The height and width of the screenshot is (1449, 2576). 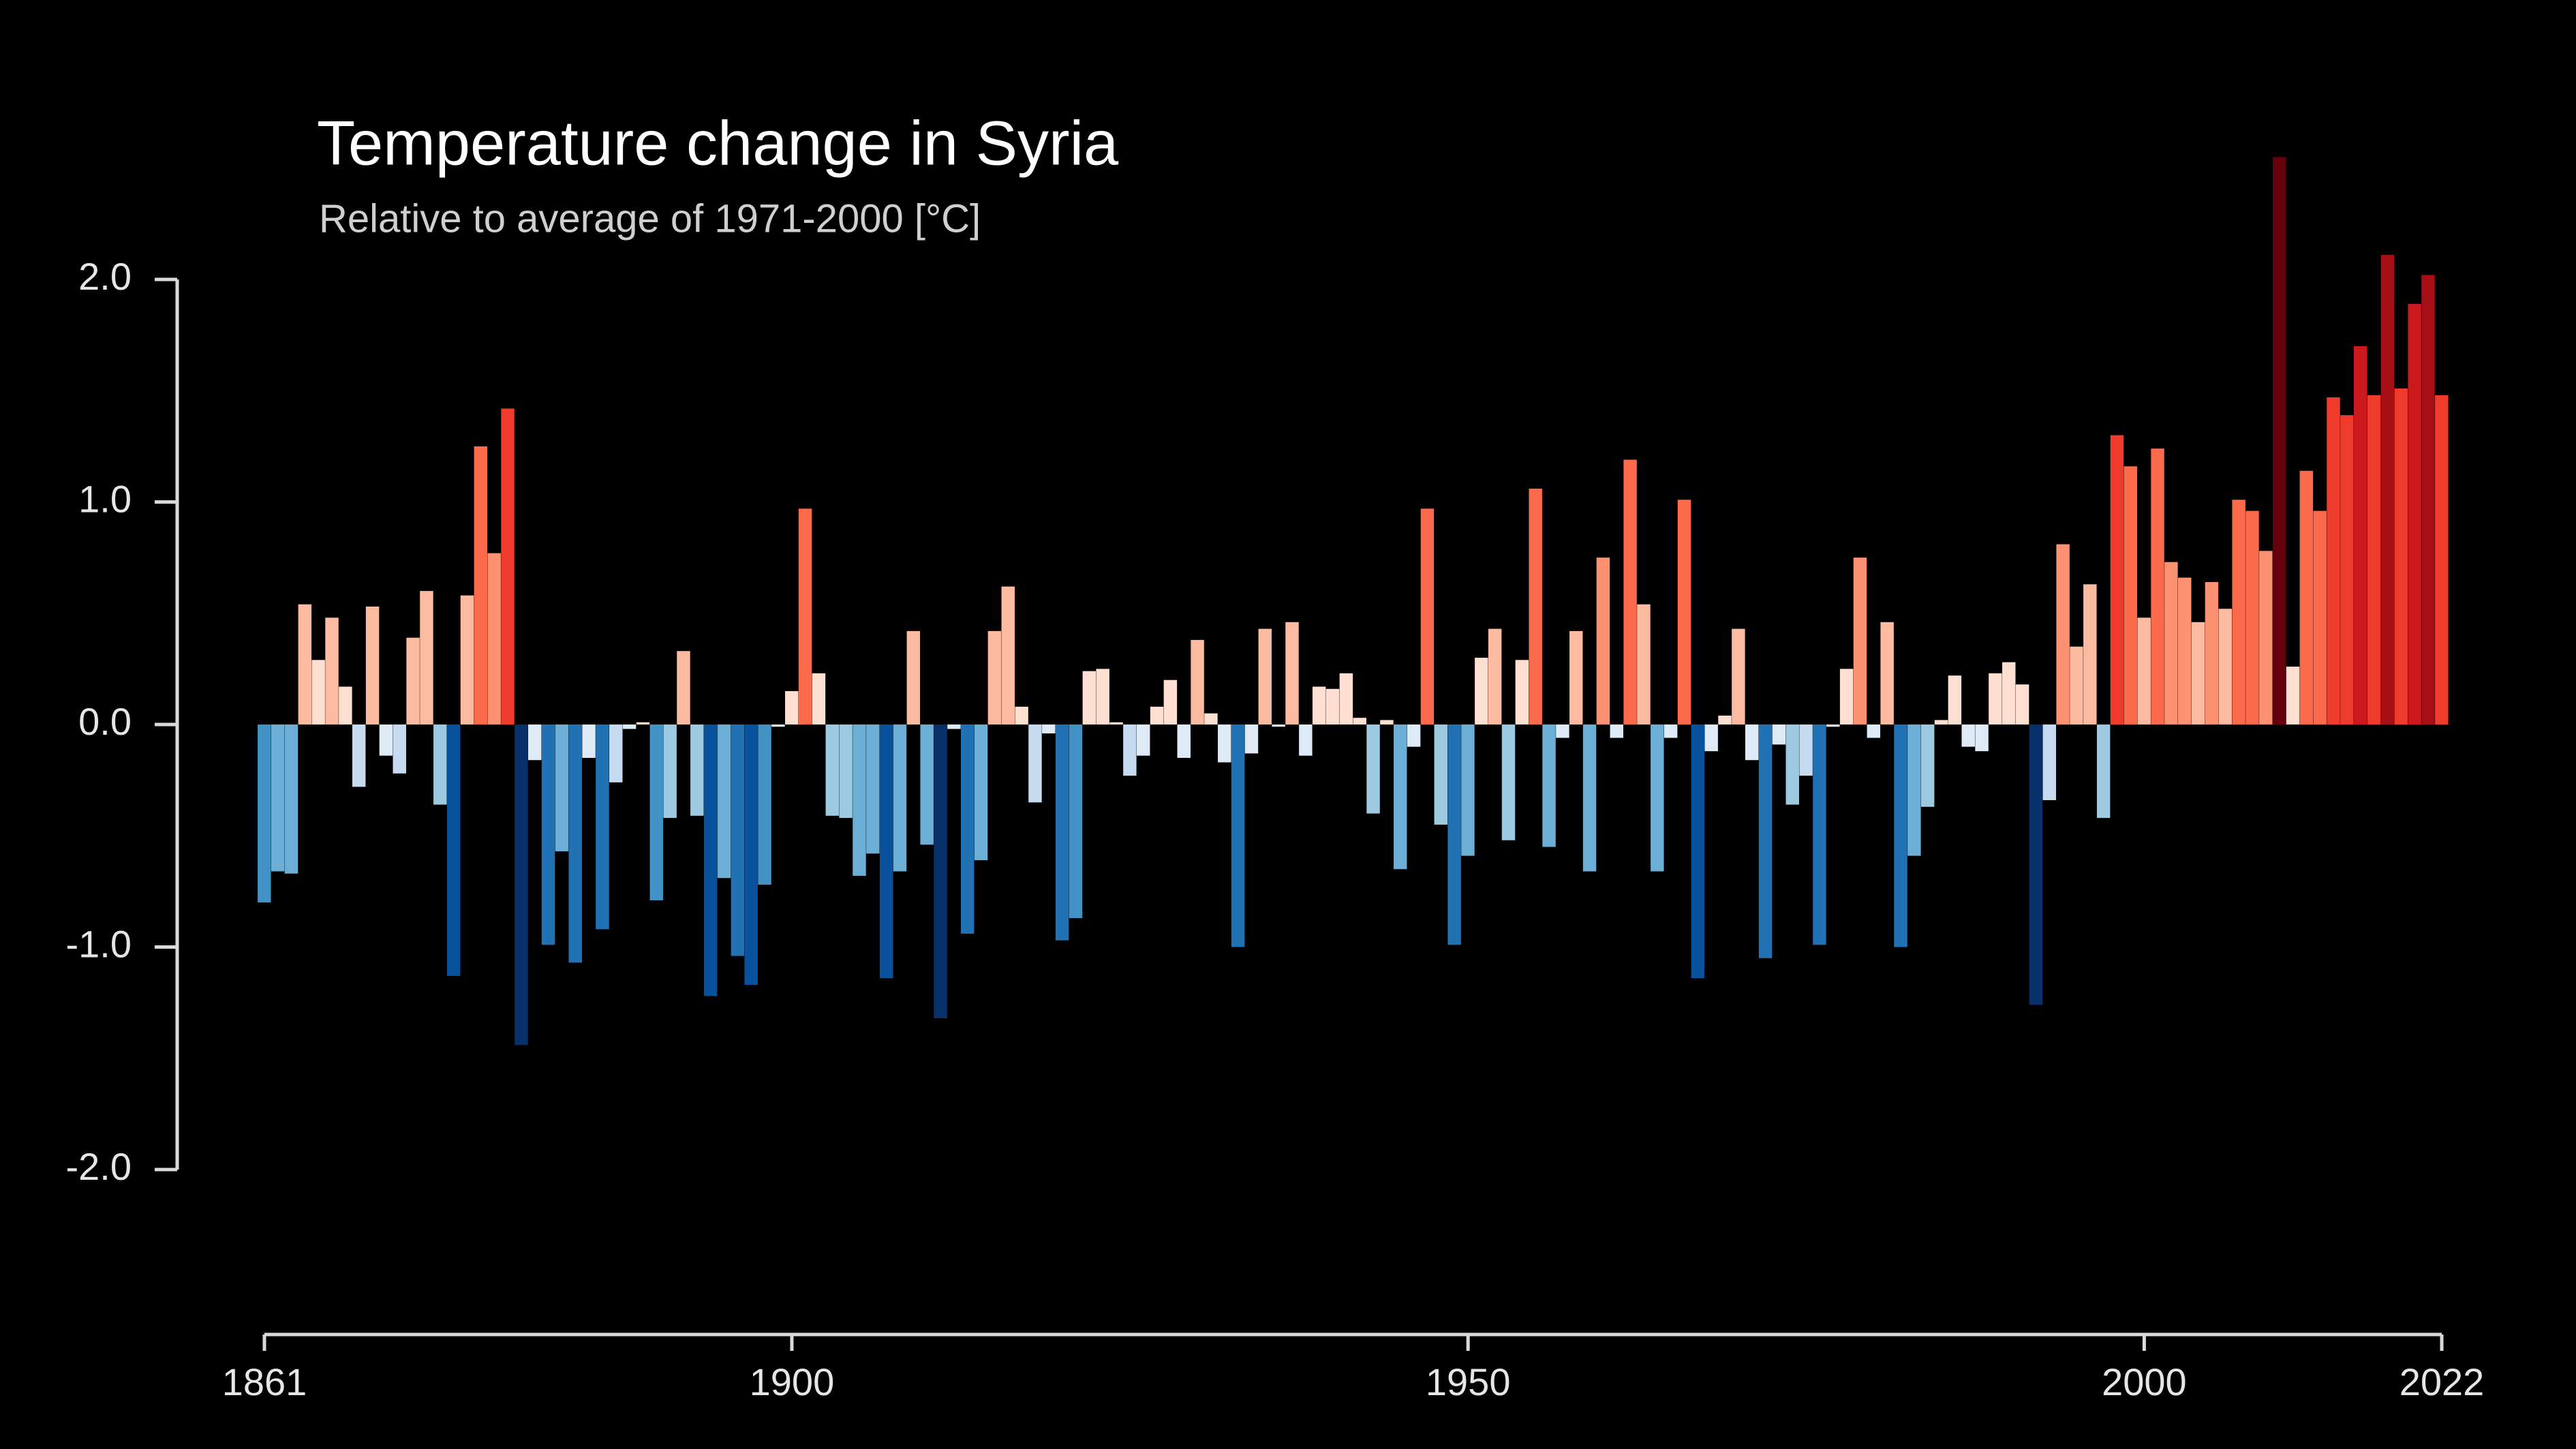 I want to click on x-tick-label: 2022, so click(x=2442, y=1382).